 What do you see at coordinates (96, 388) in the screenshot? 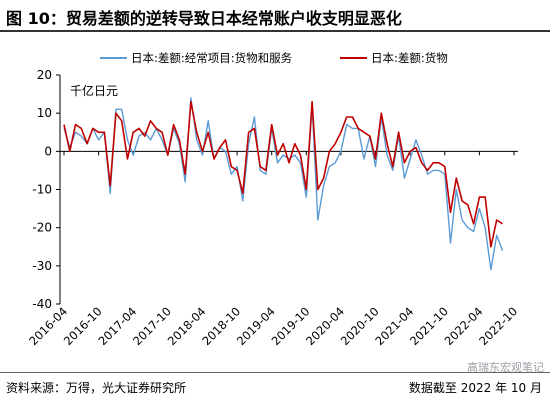
I see `source-note: 资料来源：万得，光大证券研究所` at bounding box center [96, 388].